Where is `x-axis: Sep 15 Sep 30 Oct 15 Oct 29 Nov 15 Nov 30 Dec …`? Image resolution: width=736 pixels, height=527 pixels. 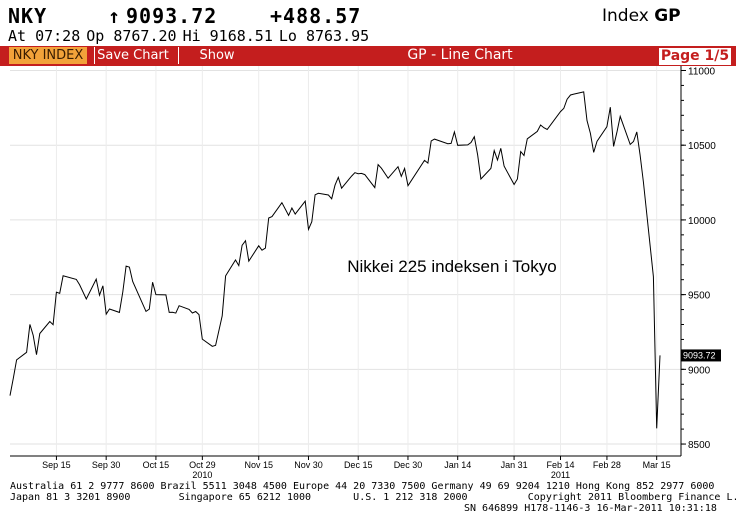
x-axis: Sep 15 Sep 30 Oct 15 Oct 29 Nov 15 Nov 30 Dec … is located at coordinates (345, 467).